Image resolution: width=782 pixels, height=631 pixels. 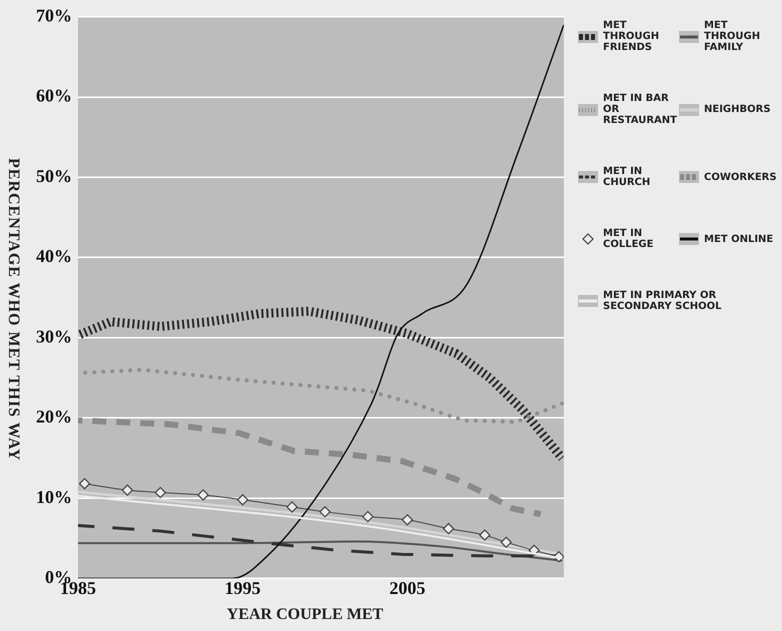 I want to click on legend-label: MET IN CHURCH, so click(x=627, y=177).